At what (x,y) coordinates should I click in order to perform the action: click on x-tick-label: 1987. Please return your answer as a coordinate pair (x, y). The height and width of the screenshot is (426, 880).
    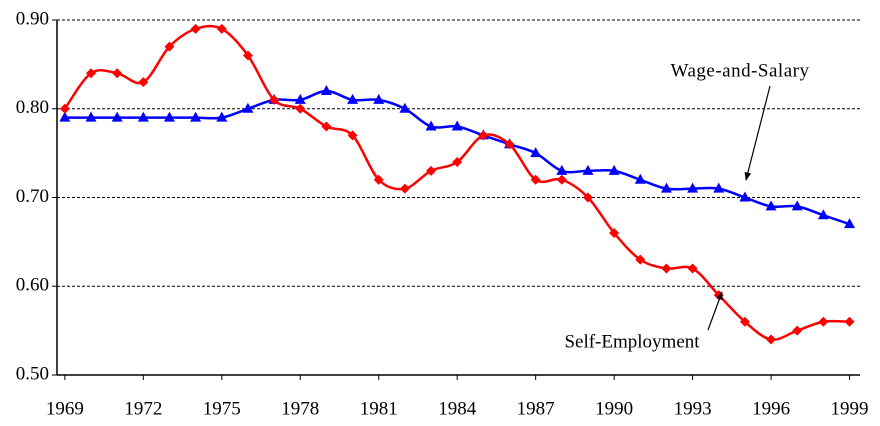
    Looking at the image, I should click on (536, 408).